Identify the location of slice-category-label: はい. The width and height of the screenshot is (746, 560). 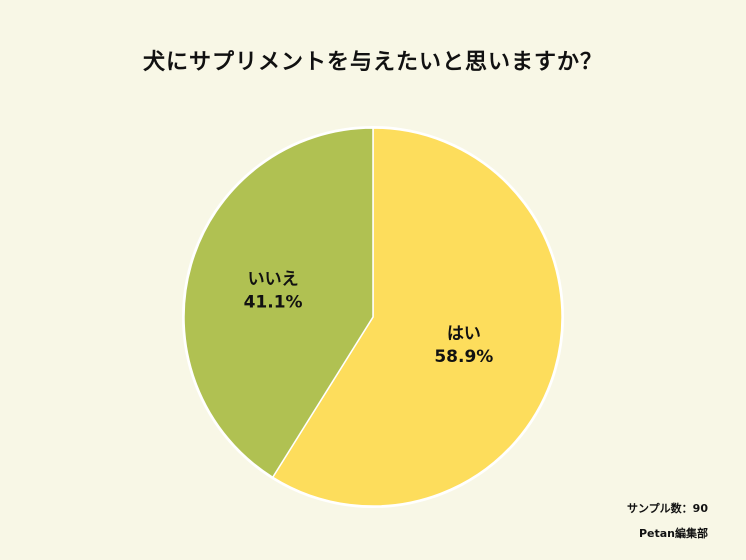
(464, 334).